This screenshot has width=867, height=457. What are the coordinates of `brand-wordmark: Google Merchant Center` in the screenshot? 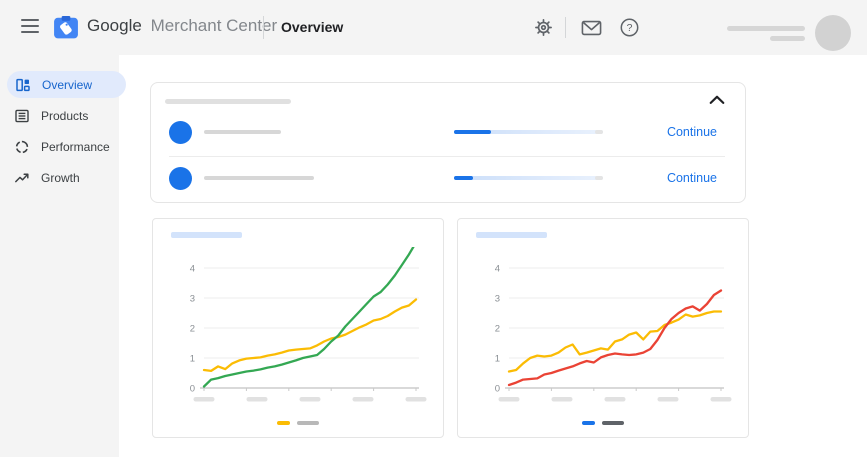 It's located at (182, 26).